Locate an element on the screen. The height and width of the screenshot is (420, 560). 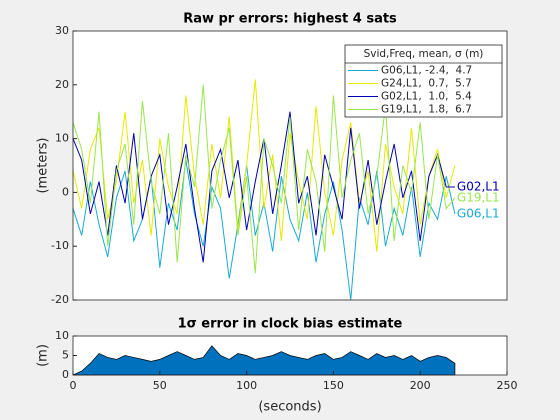
x-tick-label: 250 is located at coordinates (507, 385).